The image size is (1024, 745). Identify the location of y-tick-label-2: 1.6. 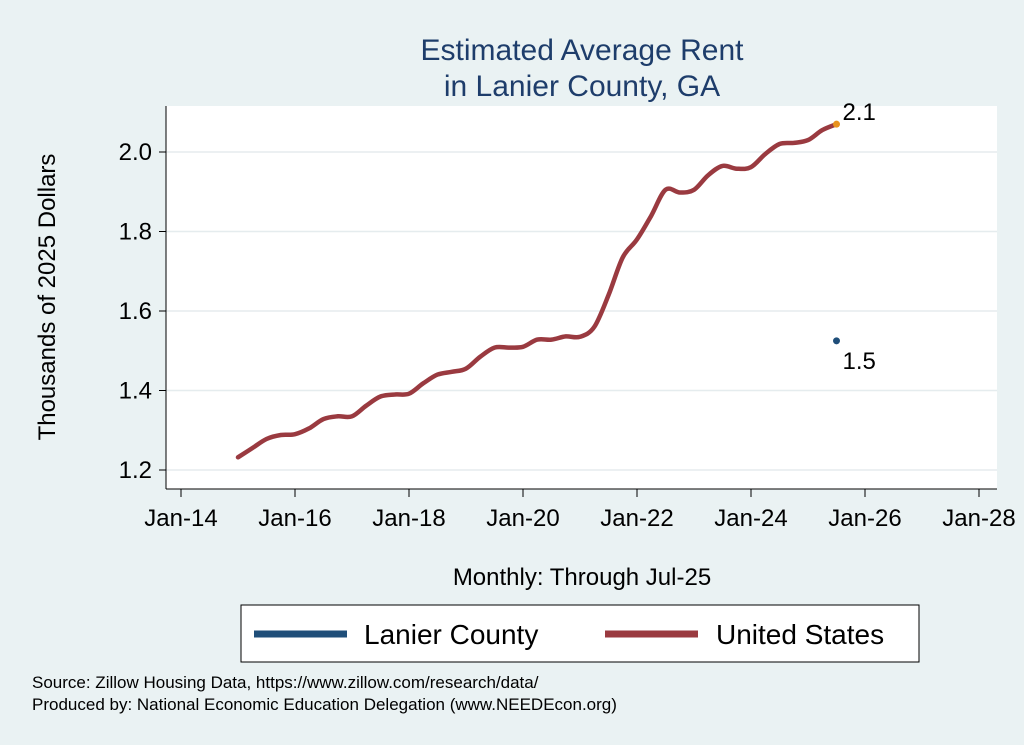
(135, 311).